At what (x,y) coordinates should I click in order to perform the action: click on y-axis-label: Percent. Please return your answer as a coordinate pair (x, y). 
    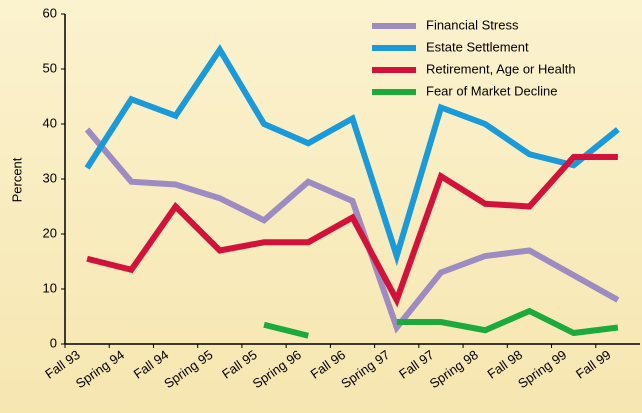
    Looking at the image, I should click on (16, 179).